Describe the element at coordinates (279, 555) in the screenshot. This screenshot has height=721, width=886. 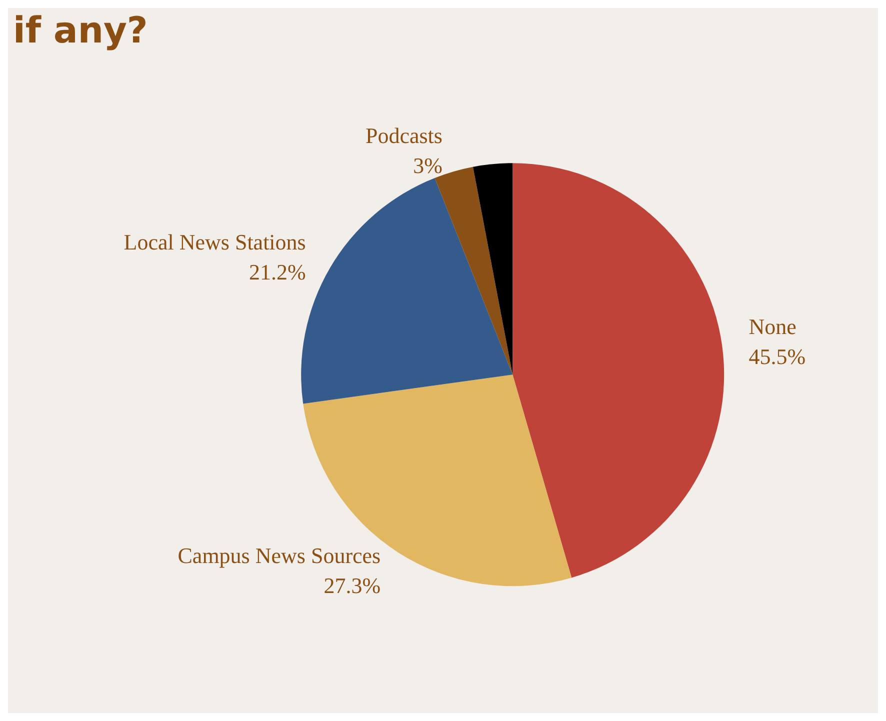
I see `slice-label: Campus News Sources` at that location.